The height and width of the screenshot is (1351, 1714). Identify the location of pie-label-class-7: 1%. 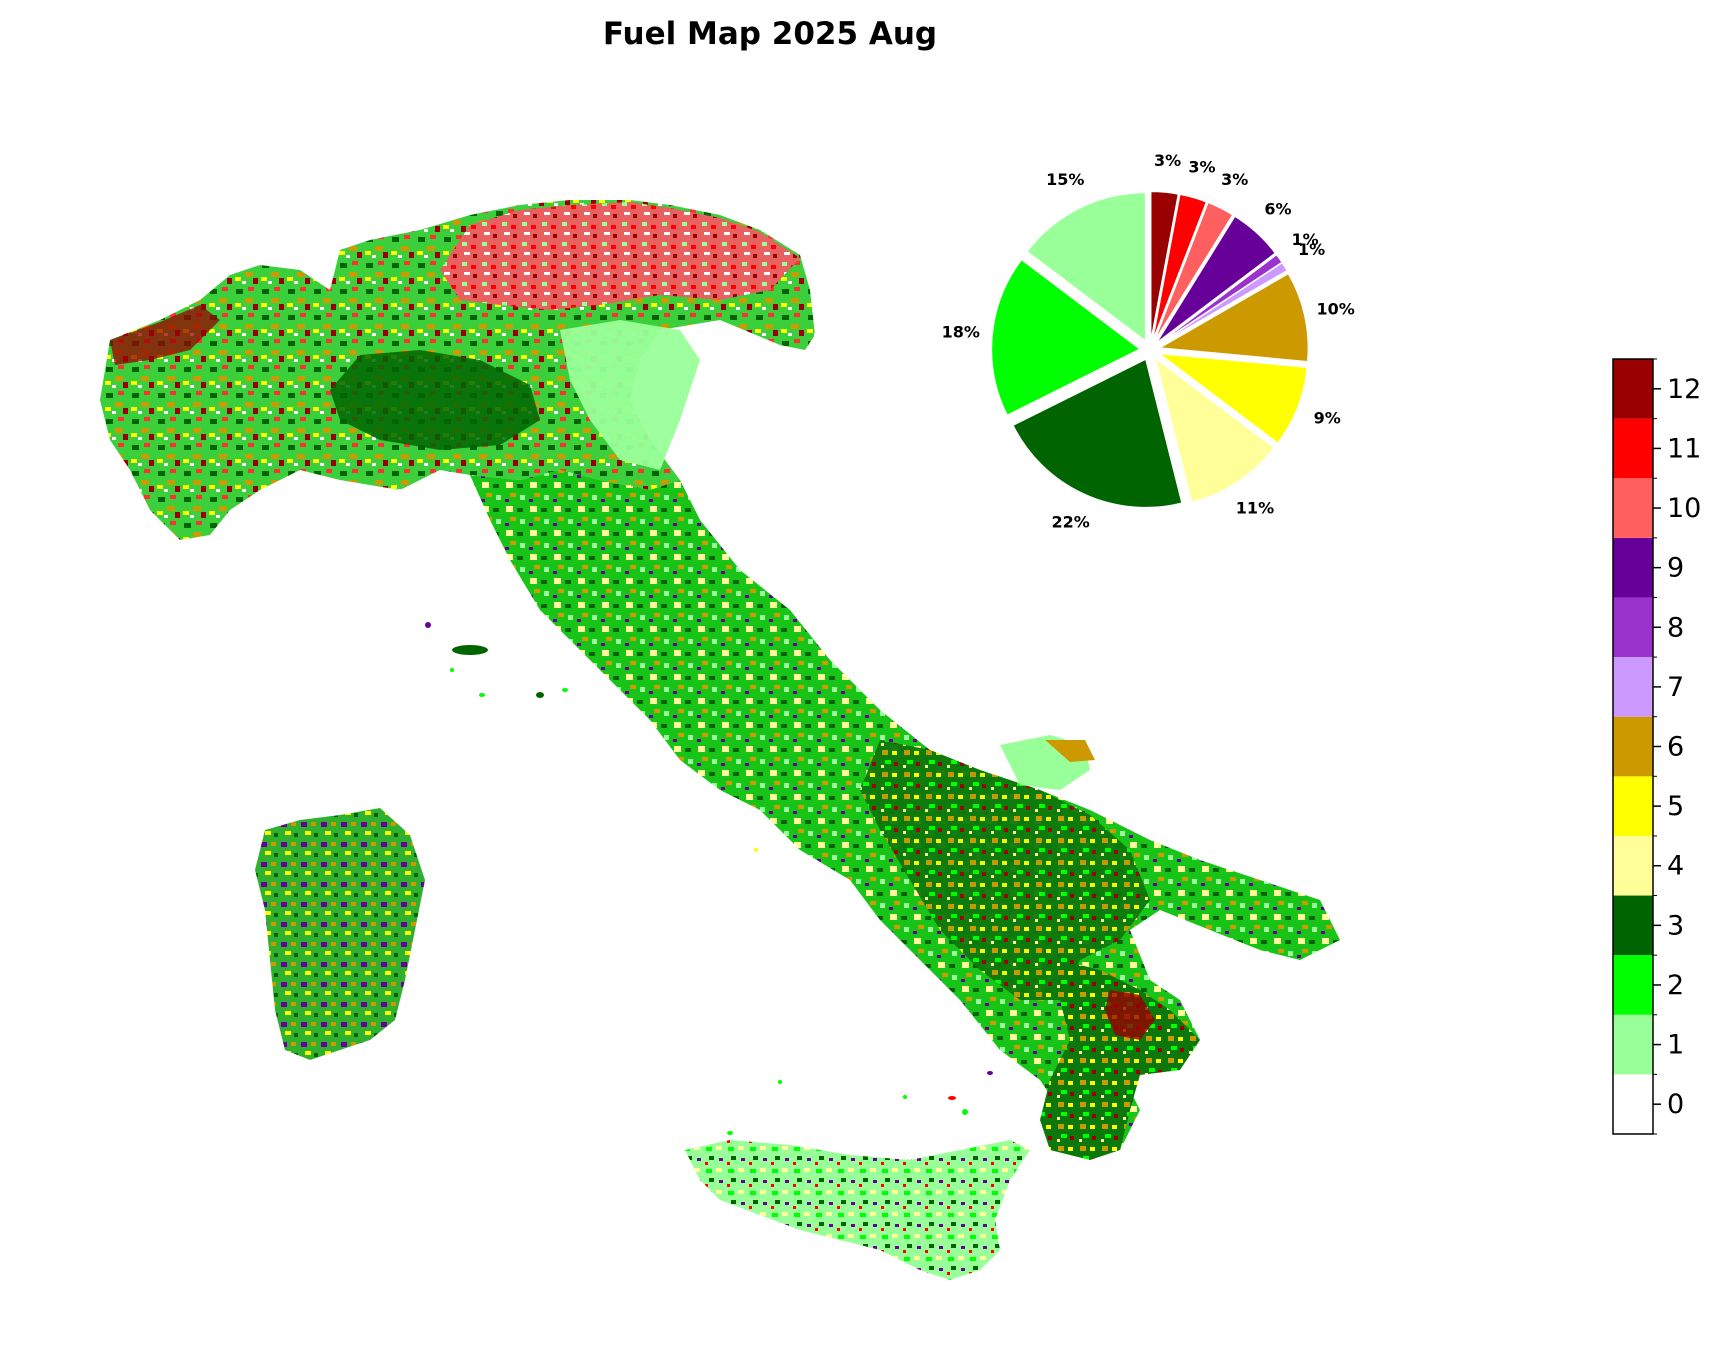
(1311, 249).